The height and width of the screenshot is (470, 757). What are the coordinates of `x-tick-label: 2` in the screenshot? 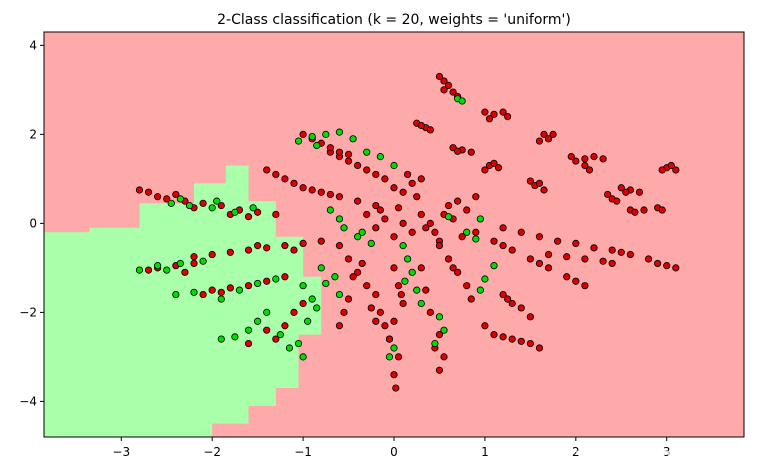 It's located at (576, 452).